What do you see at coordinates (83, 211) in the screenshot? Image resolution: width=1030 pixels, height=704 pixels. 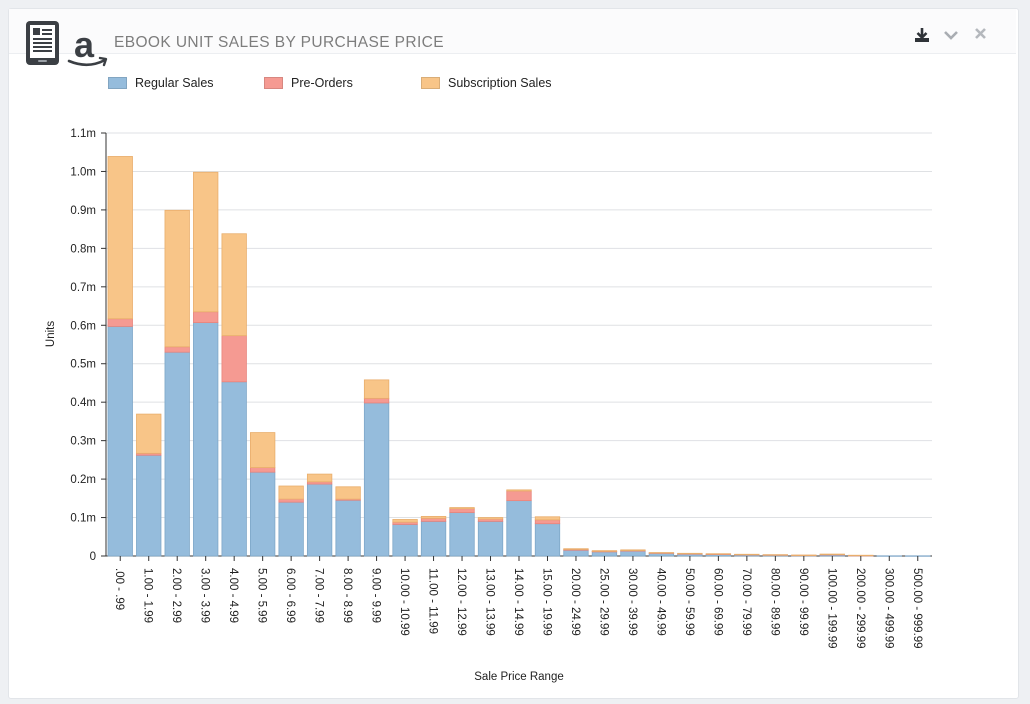 I see `y-tick-label: 0.9m` at bounding box center [83, 211].